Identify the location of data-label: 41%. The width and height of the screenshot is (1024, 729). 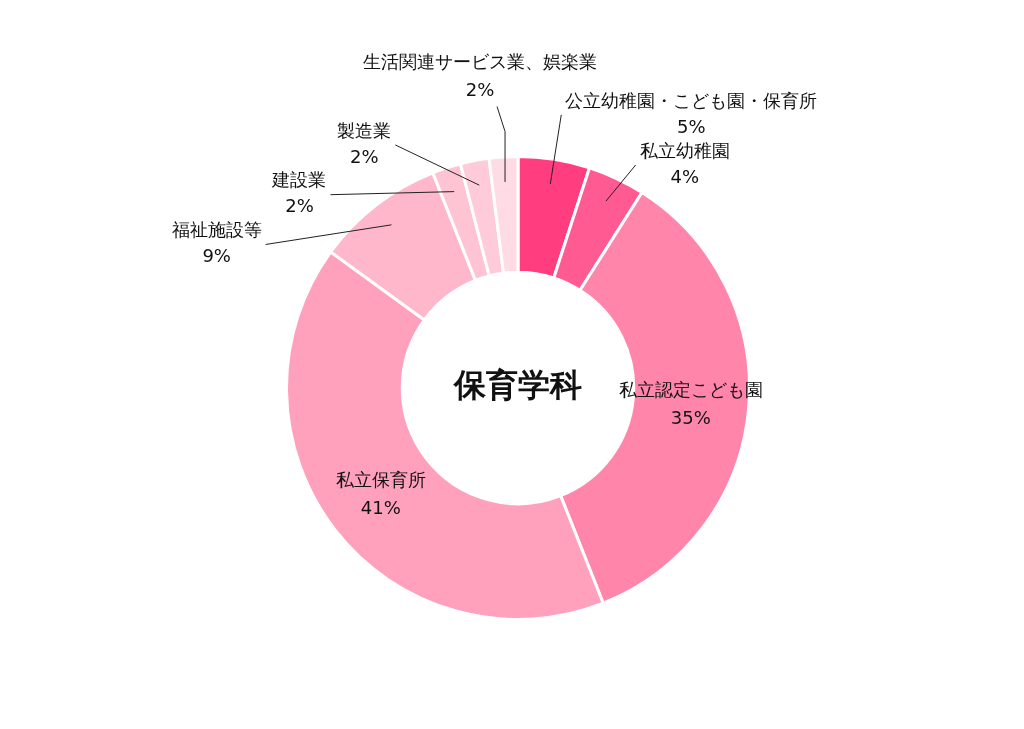
(380, 508).